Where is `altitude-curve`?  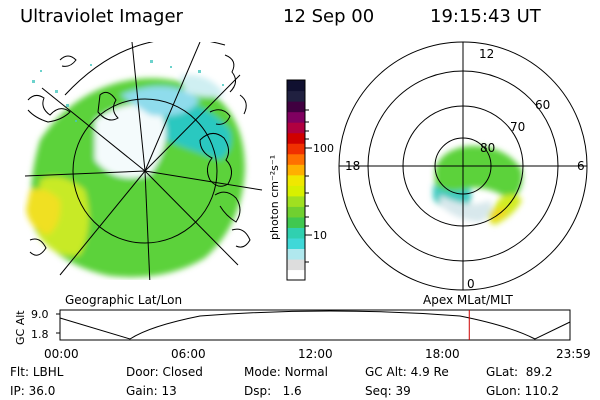
altitude-curve is located at coordinates (315, 325).